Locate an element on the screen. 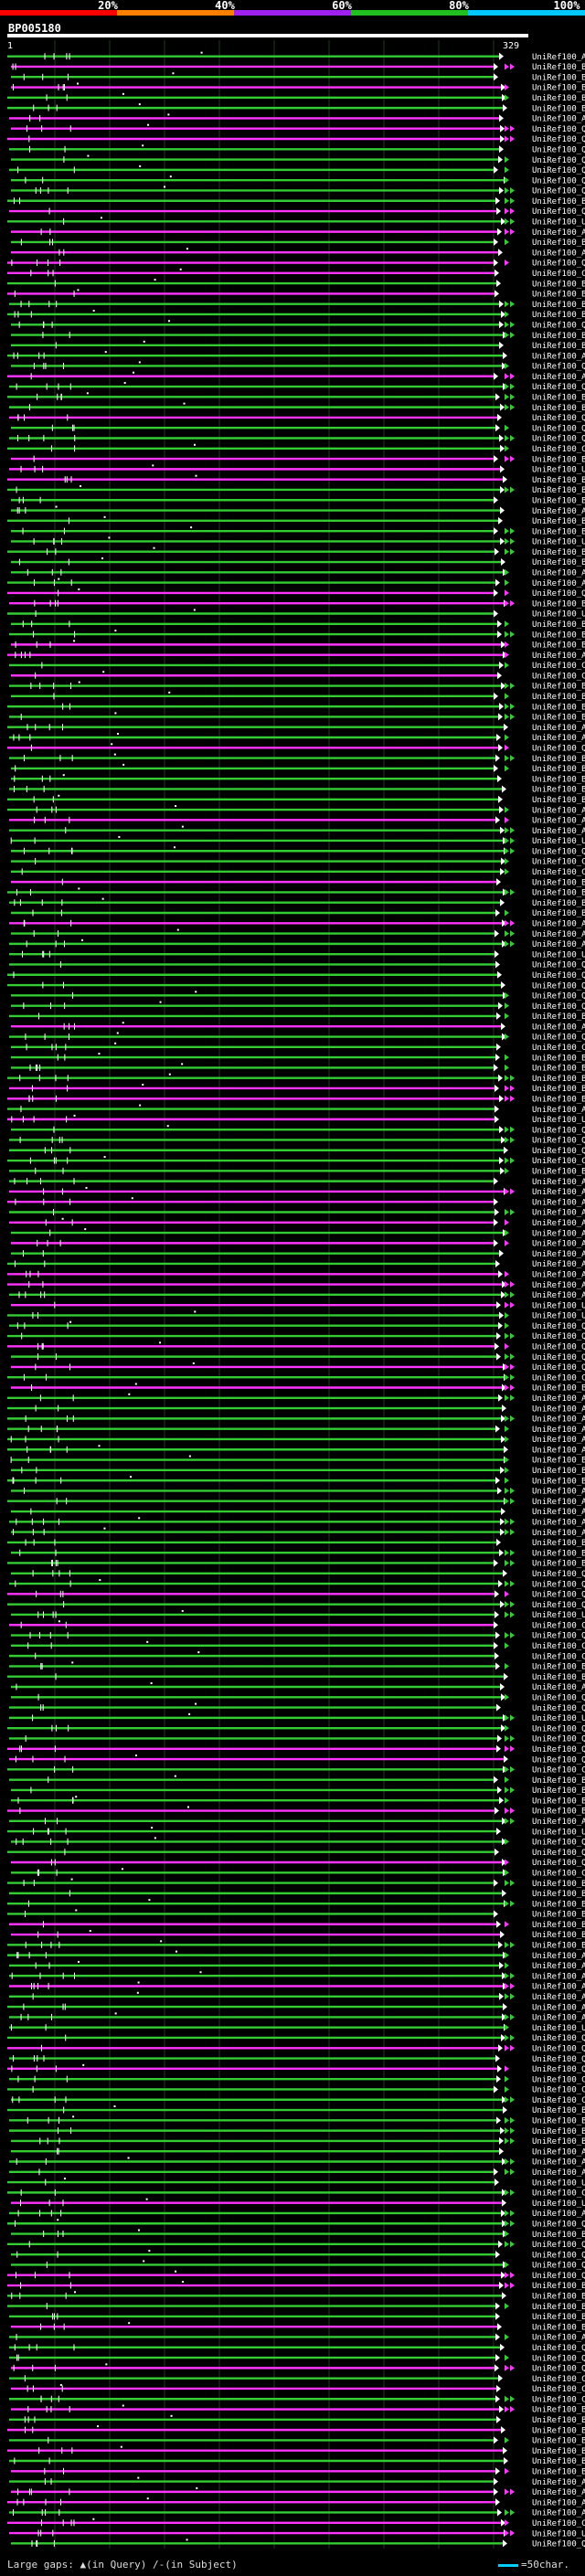 The image size is (585, 2576). hit-label: UniRef100_A3A6B3 is located at coordinates (559, 2502).